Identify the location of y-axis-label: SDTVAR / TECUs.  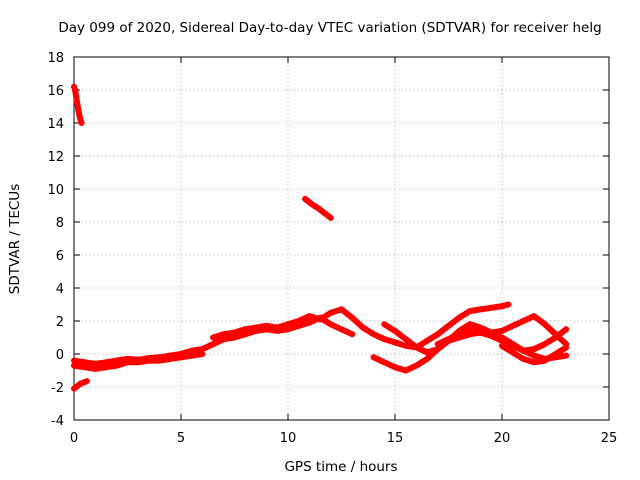
(15, 239).